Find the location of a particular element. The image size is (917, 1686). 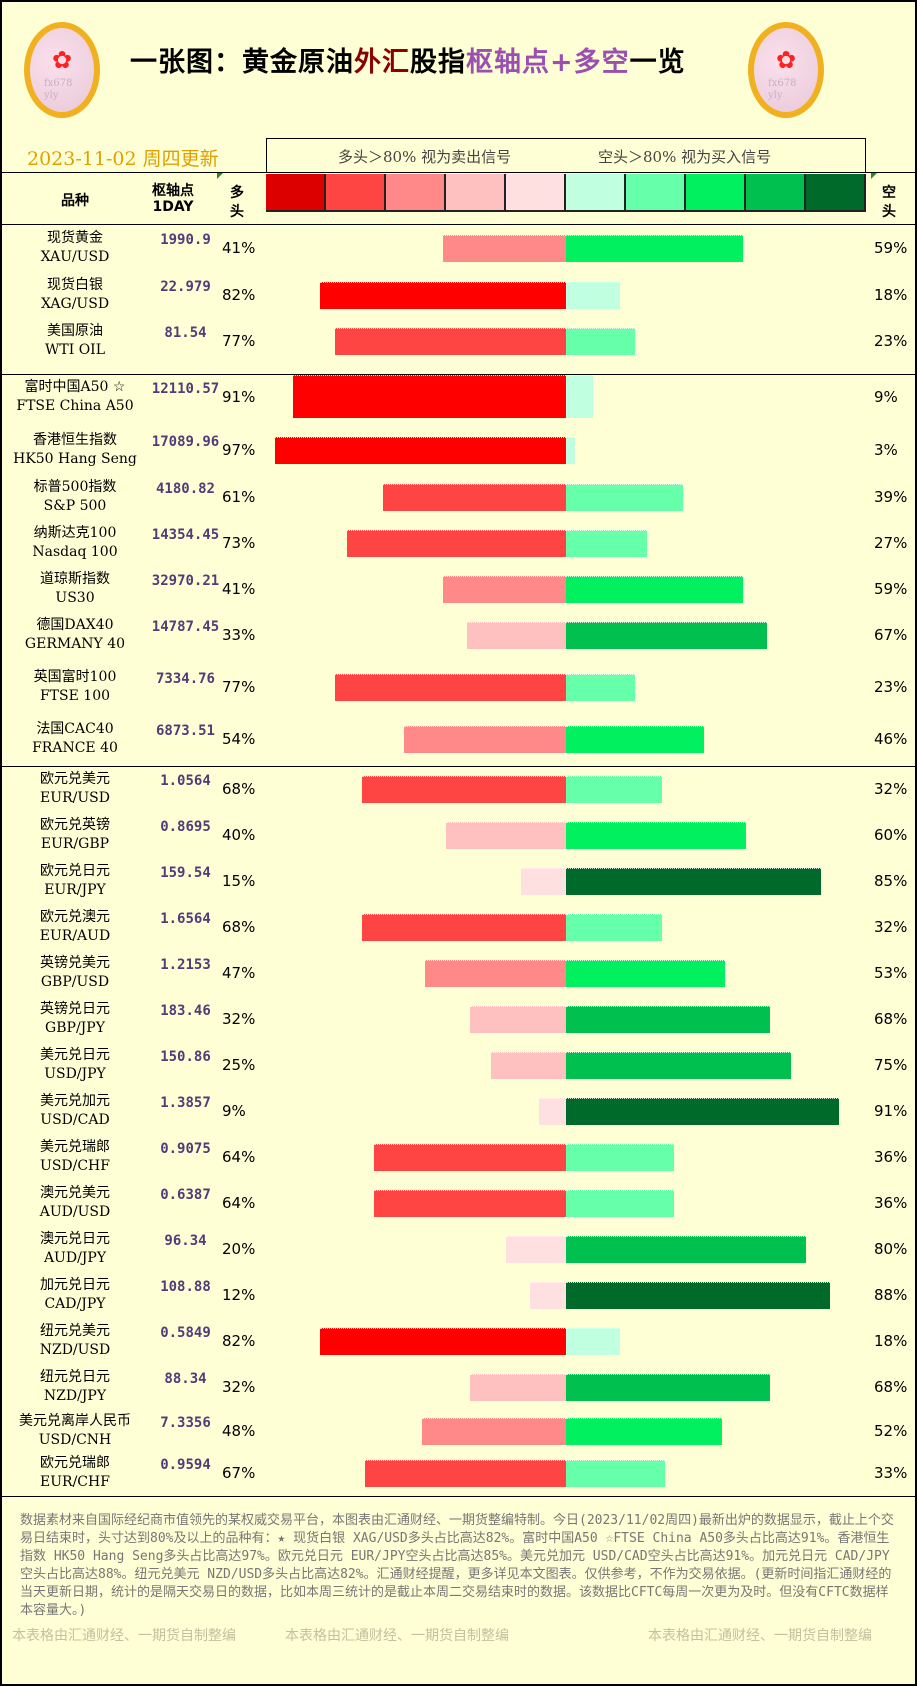

pivot-value: 14787.45 is located at coordinates (185, 627).